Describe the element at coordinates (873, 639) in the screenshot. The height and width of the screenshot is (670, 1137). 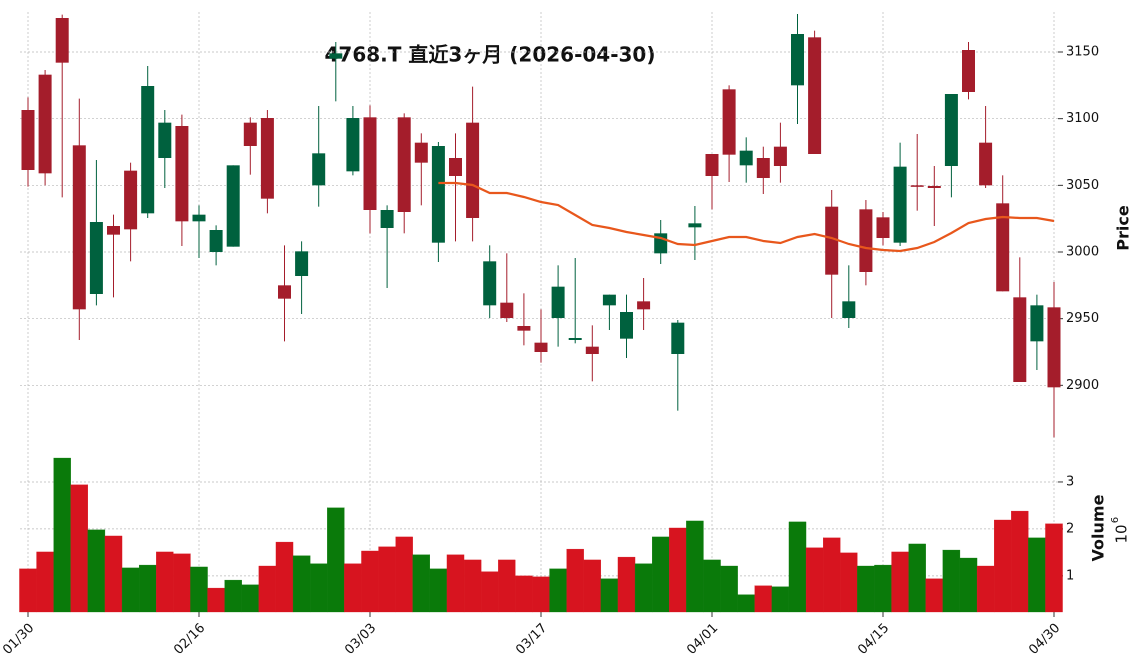
I see `x-tick-label: 04/15` at that location.